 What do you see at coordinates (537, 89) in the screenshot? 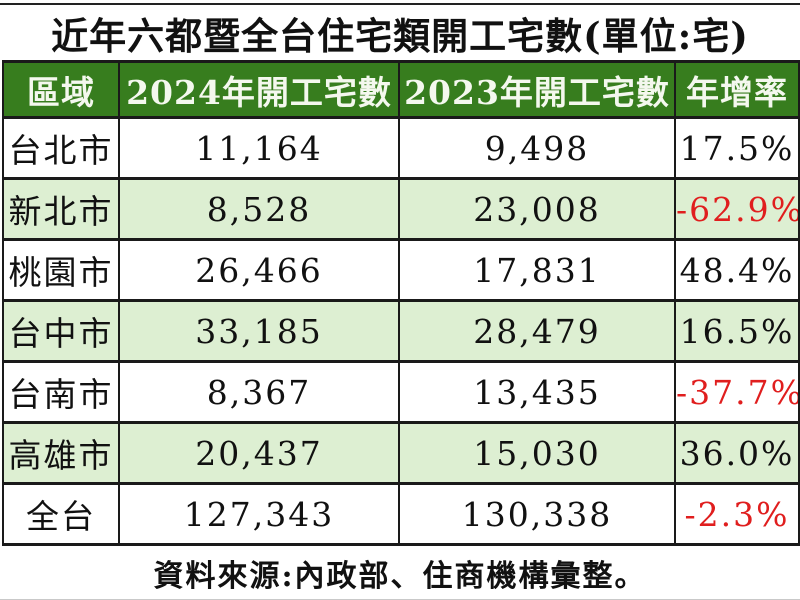
I see `header-2023: 2023年開工宅數` at bounding box center [537, 89].